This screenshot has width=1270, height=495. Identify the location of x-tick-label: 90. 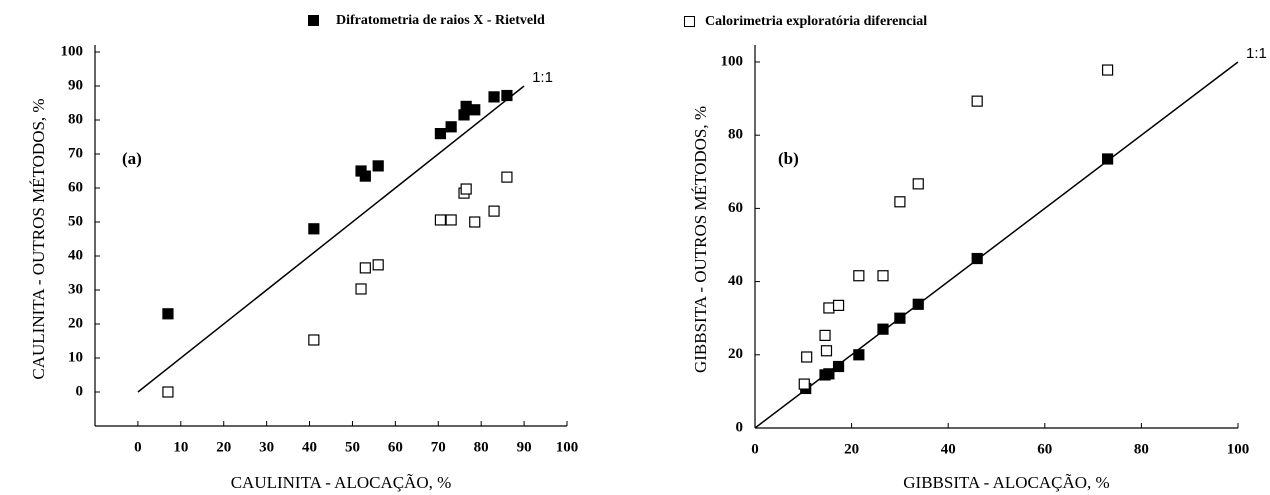
(524, 447).